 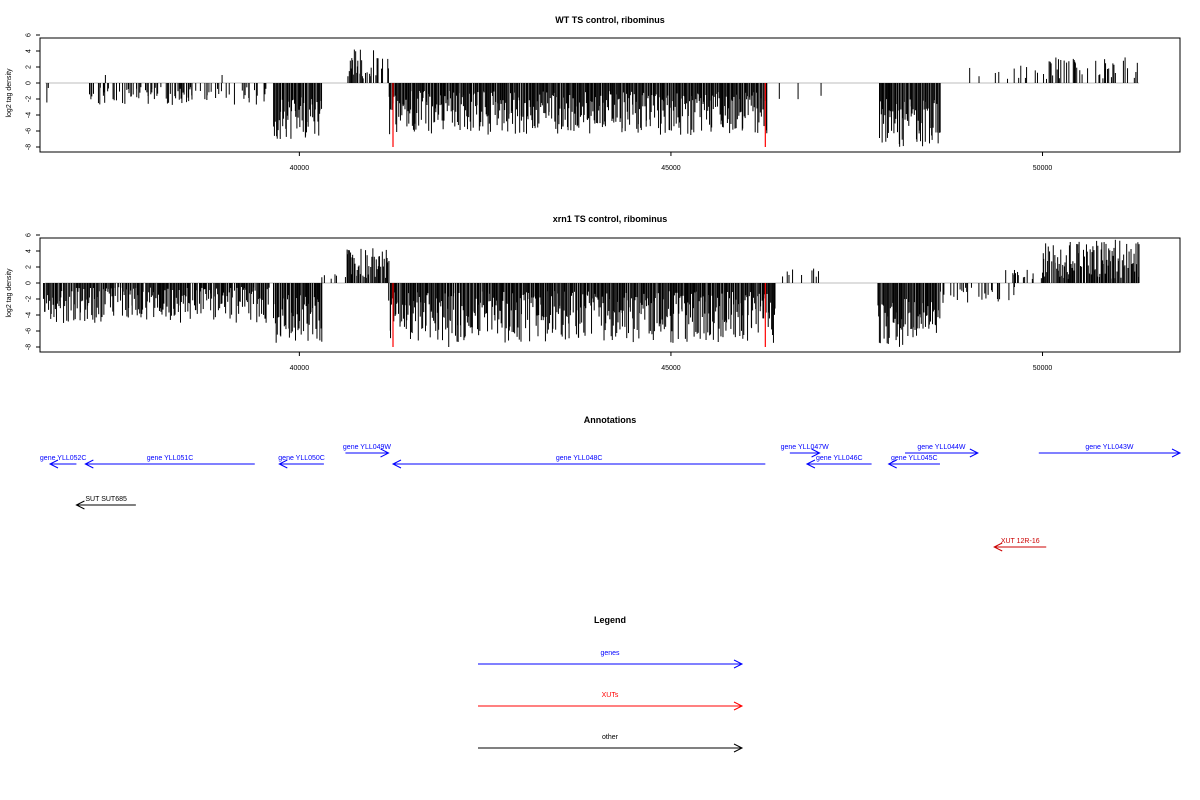 What do you see at coordinates (1109, 447) in the screenshot?
I see `feature-label: gene YLL043W` at bounding box center [1109, 447].